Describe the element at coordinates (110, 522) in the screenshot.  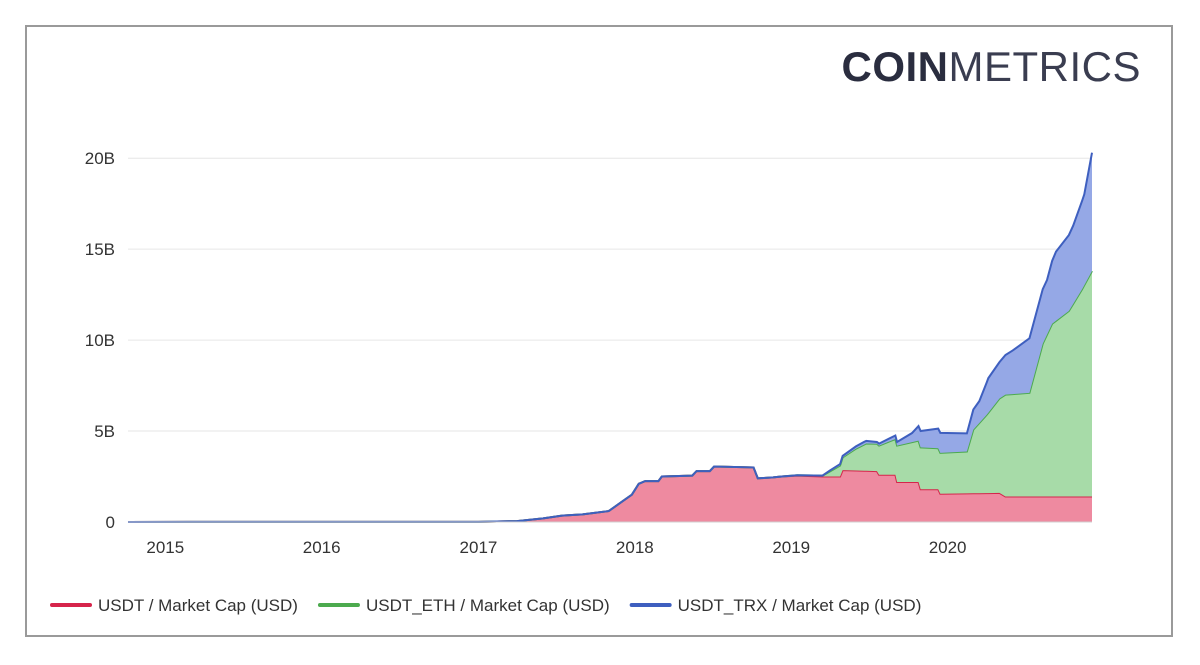
I see `y-tick-label: 0` at that location.